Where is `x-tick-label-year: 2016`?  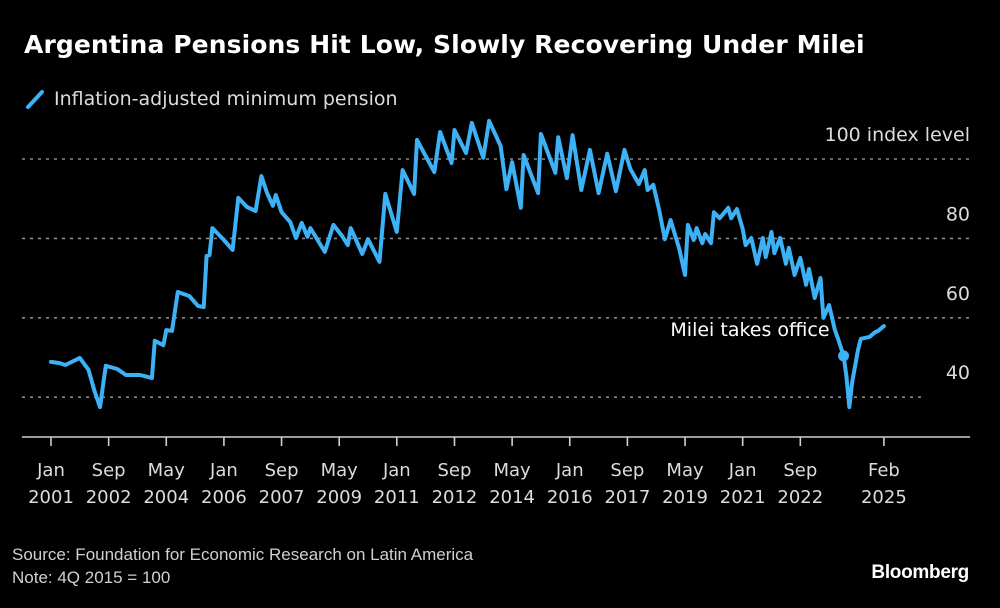 x-tick-label-year: 2016 is located at coordinates (570, 497).